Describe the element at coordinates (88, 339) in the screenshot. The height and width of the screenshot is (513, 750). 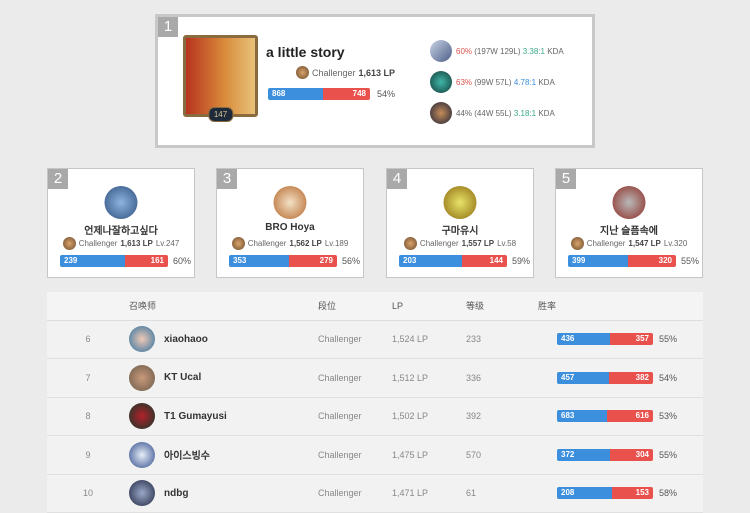
I see `rank: 6` at that location.